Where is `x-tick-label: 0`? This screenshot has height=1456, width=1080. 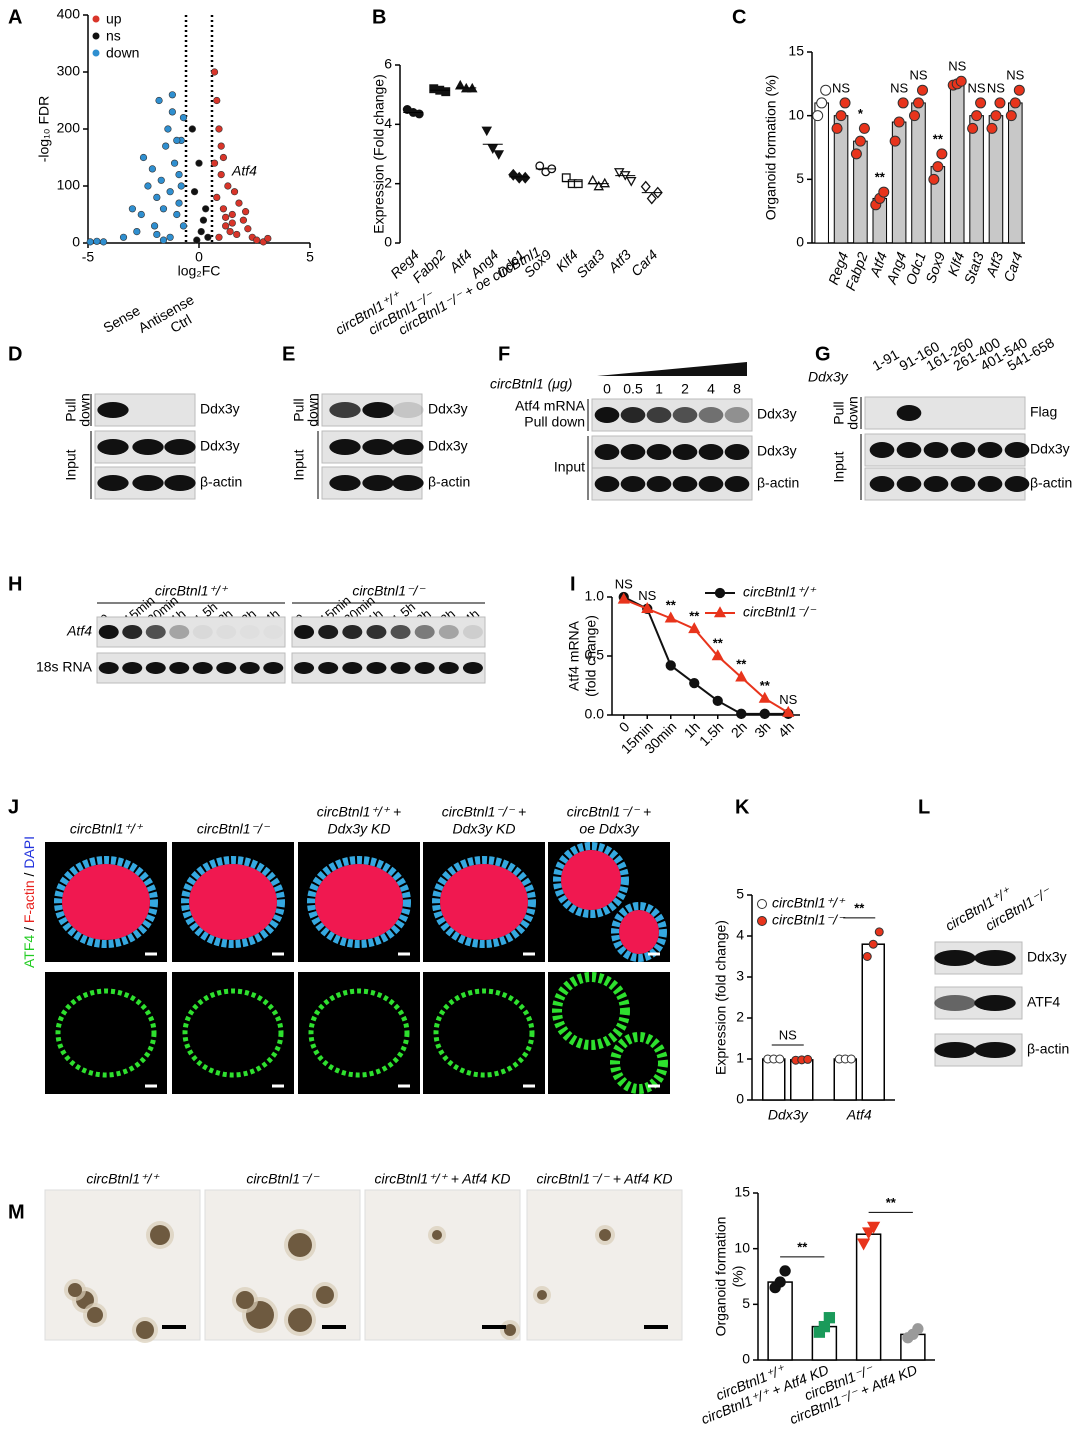
x-tick-label: 0 is located at coordinates (199, 257).